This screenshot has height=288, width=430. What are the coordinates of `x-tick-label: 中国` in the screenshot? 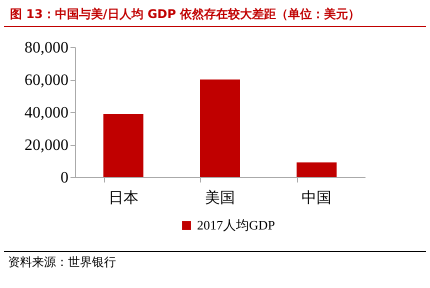 It's located at (317, 198).